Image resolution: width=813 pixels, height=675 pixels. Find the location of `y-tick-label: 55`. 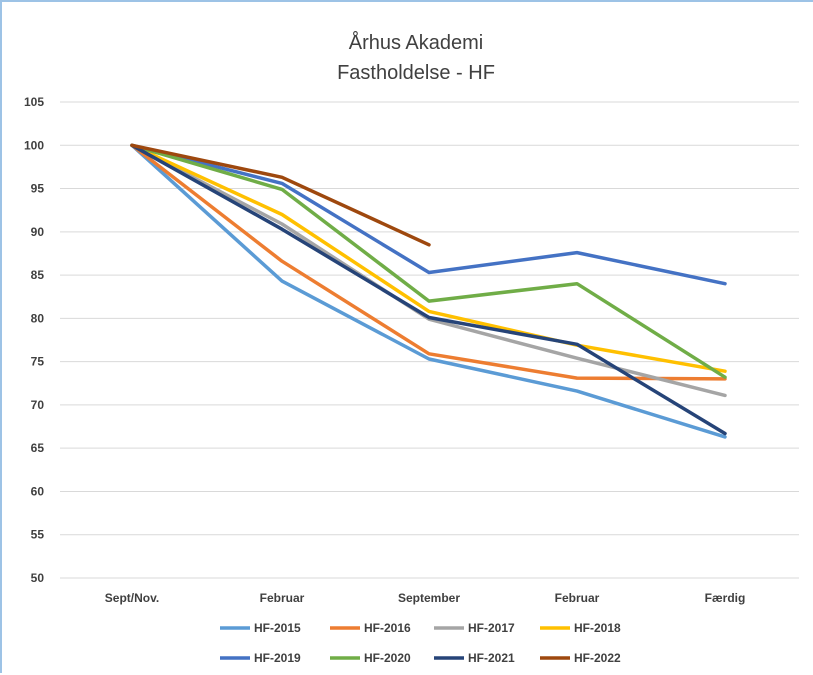

y-tick-label: 55 is located at coordinates (38, 535).